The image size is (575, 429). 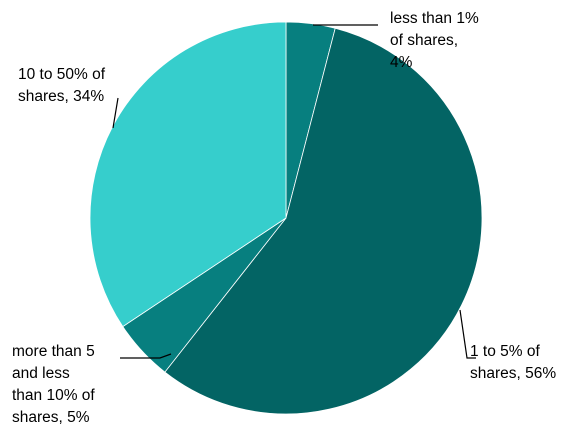 What do you see at coordinates (62, 74) in the screenshot?
I see `slice-label-line: 10 to 50% of` at bounding box center [62, 74].